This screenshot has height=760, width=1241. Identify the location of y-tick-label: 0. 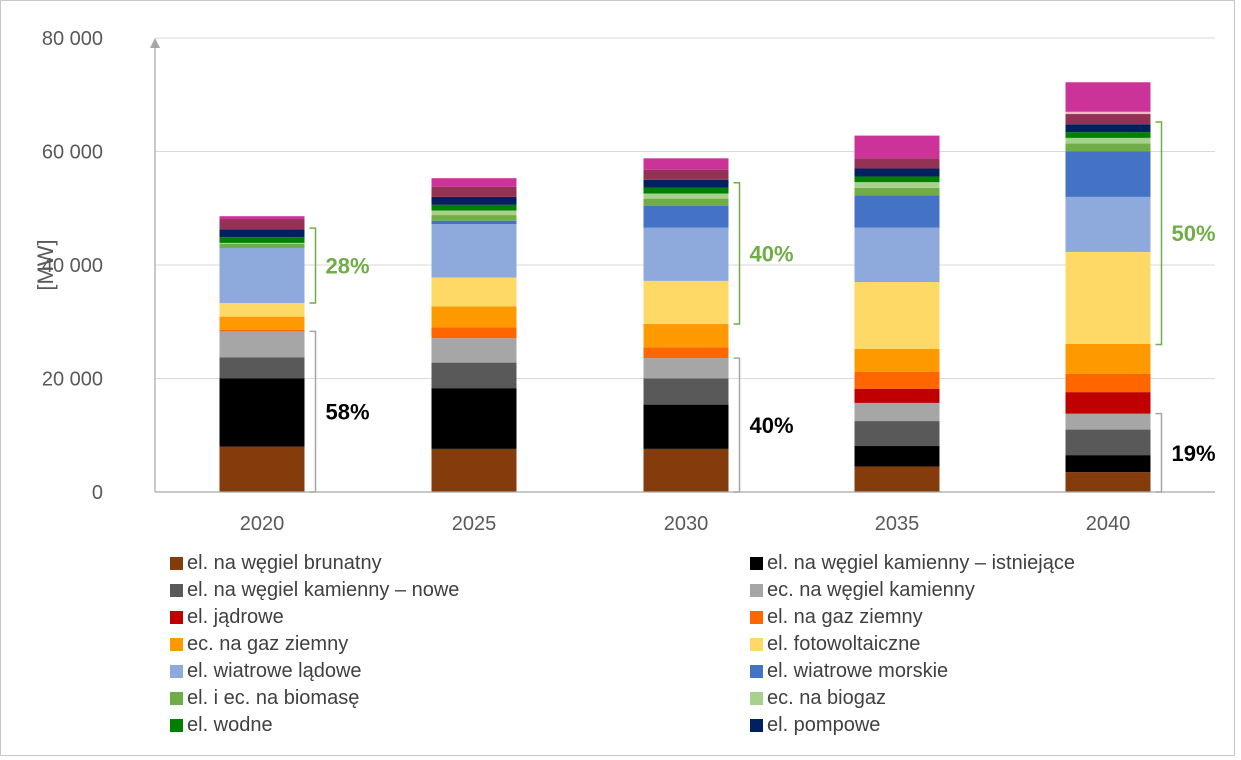
(97, 493).